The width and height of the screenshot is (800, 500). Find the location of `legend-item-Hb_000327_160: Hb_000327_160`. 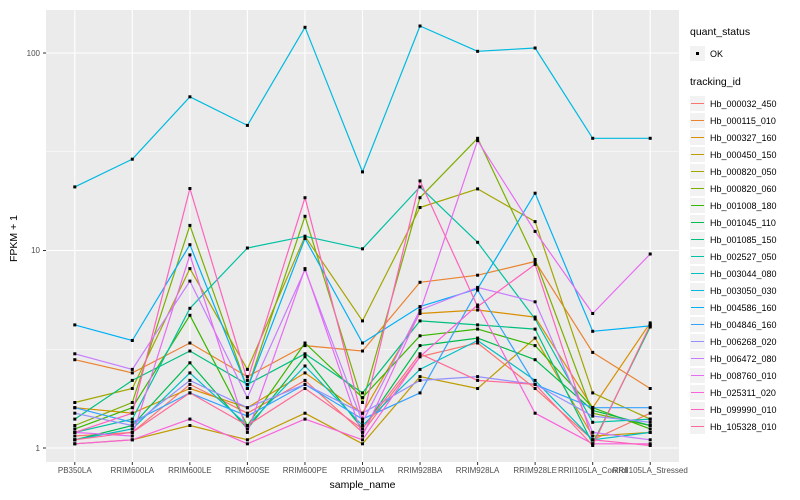

legend-item-Hb_000327_160: Hb_000327_160 is located at coordinates (733, 137).